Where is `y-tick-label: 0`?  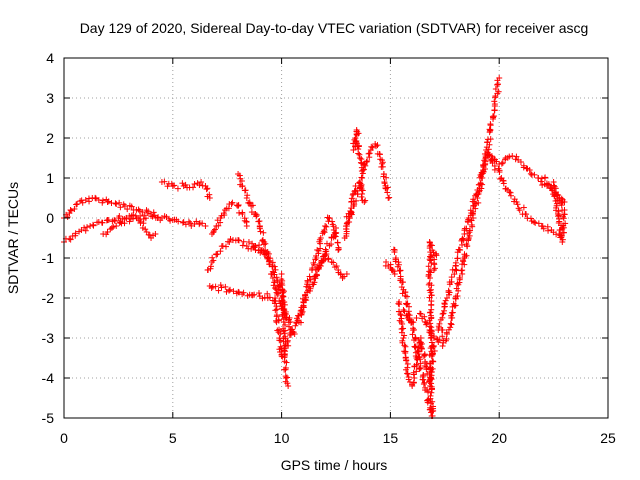 y-tick-label: 0 is located at coordinates (50, 218).